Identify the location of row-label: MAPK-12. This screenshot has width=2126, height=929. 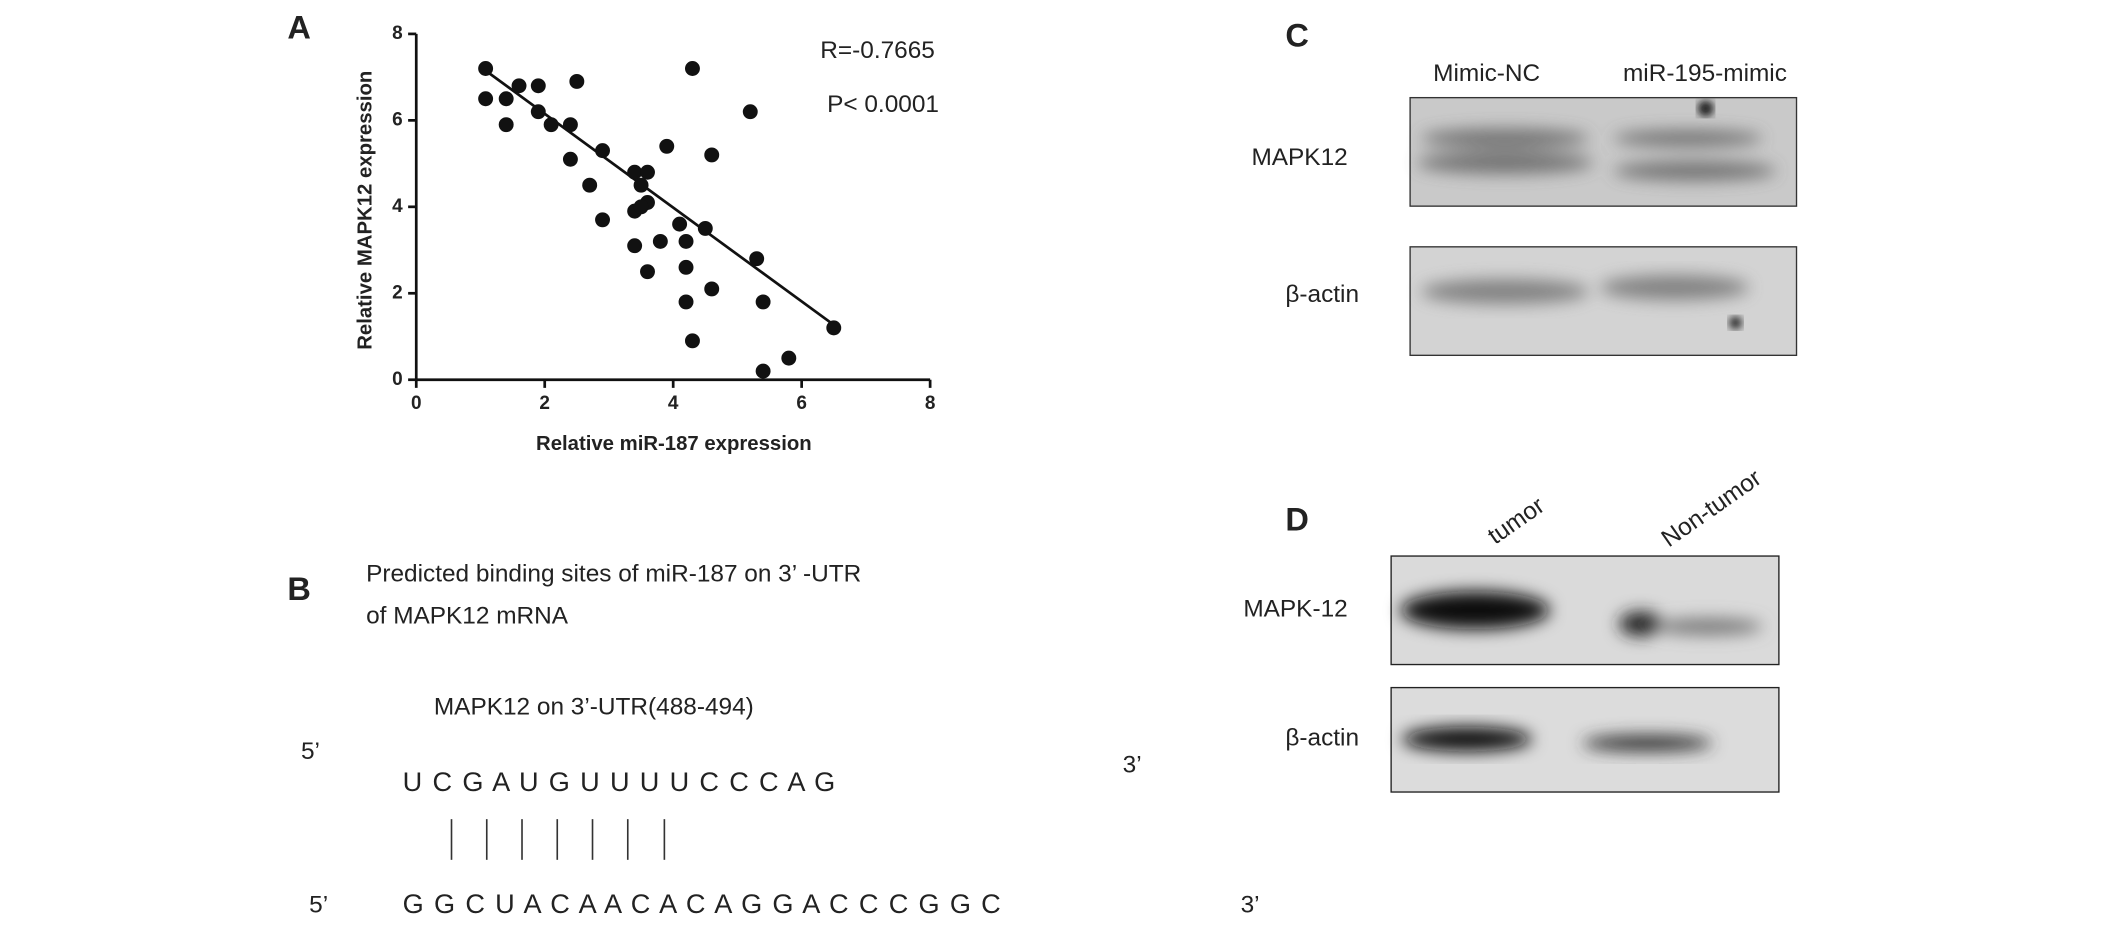
(1295, 609).